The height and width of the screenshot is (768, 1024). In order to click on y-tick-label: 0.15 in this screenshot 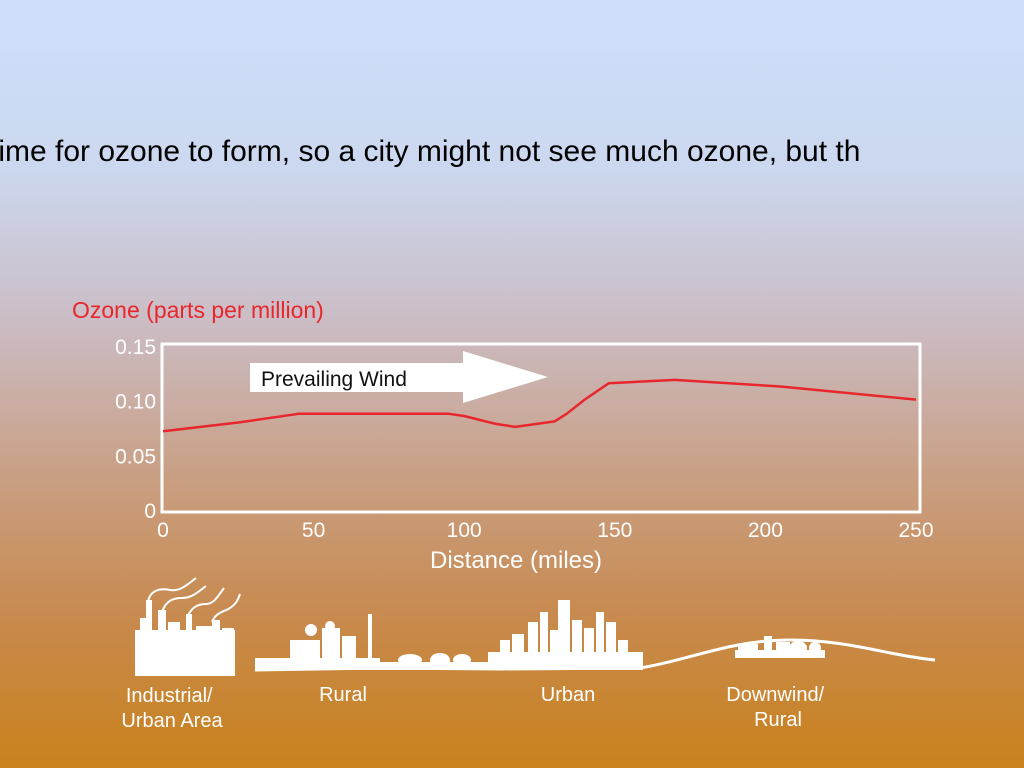, I will do `click(135, 347)`.